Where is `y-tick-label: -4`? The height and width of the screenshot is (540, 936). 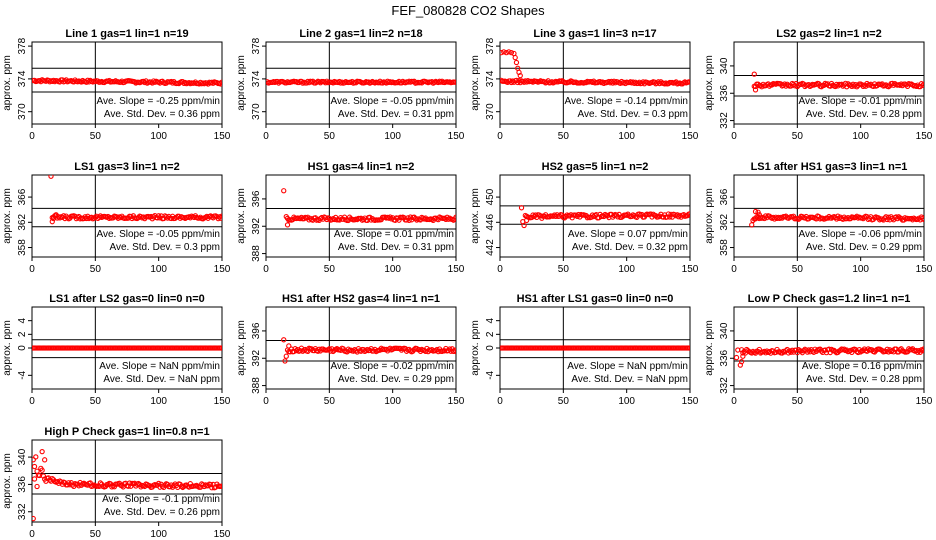
y-tick-label: -4 is located at coordinates (22, 374).